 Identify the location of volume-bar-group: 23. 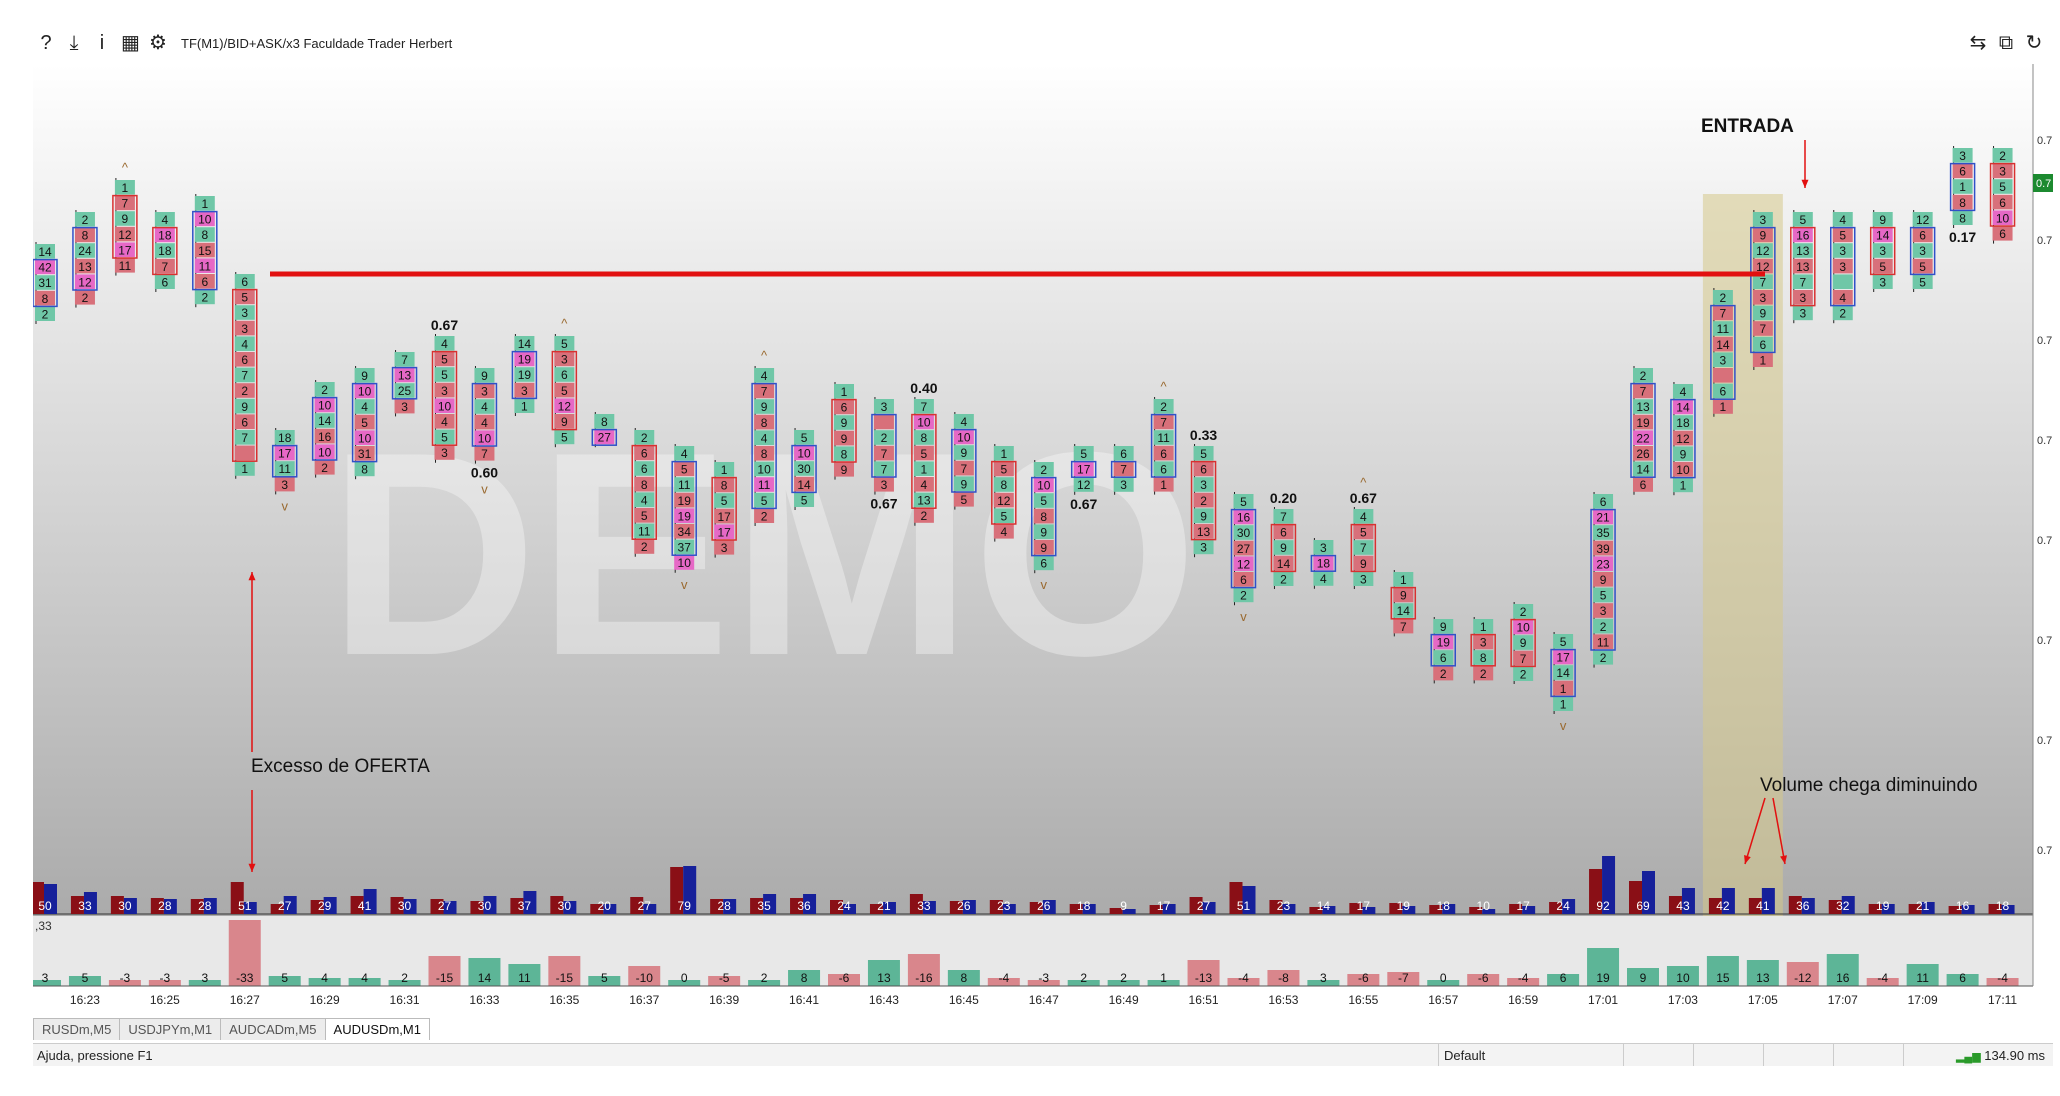
(1282, 906).